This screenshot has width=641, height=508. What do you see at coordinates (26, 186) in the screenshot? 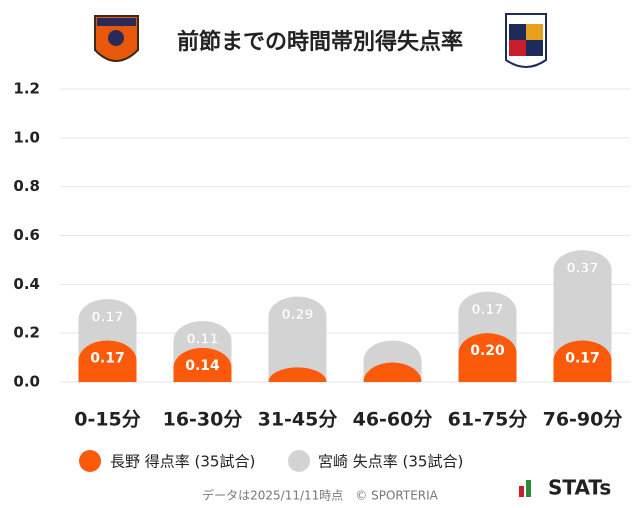
I see `y-tick-label: 0.8` at bounding box center [26, 186].